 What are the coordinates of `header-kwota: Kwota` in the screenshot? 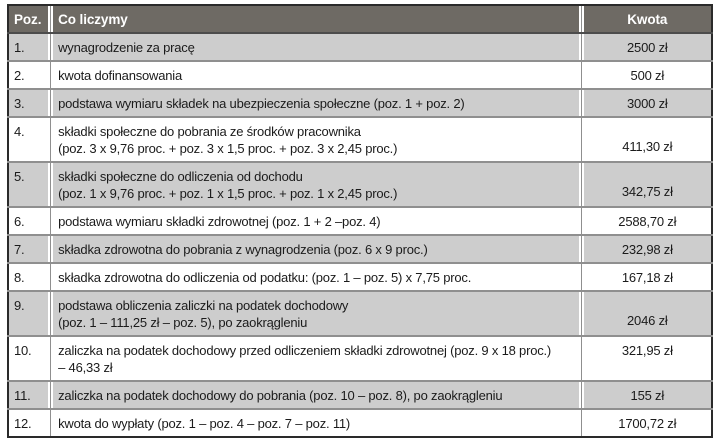 It's located at (647, 19).